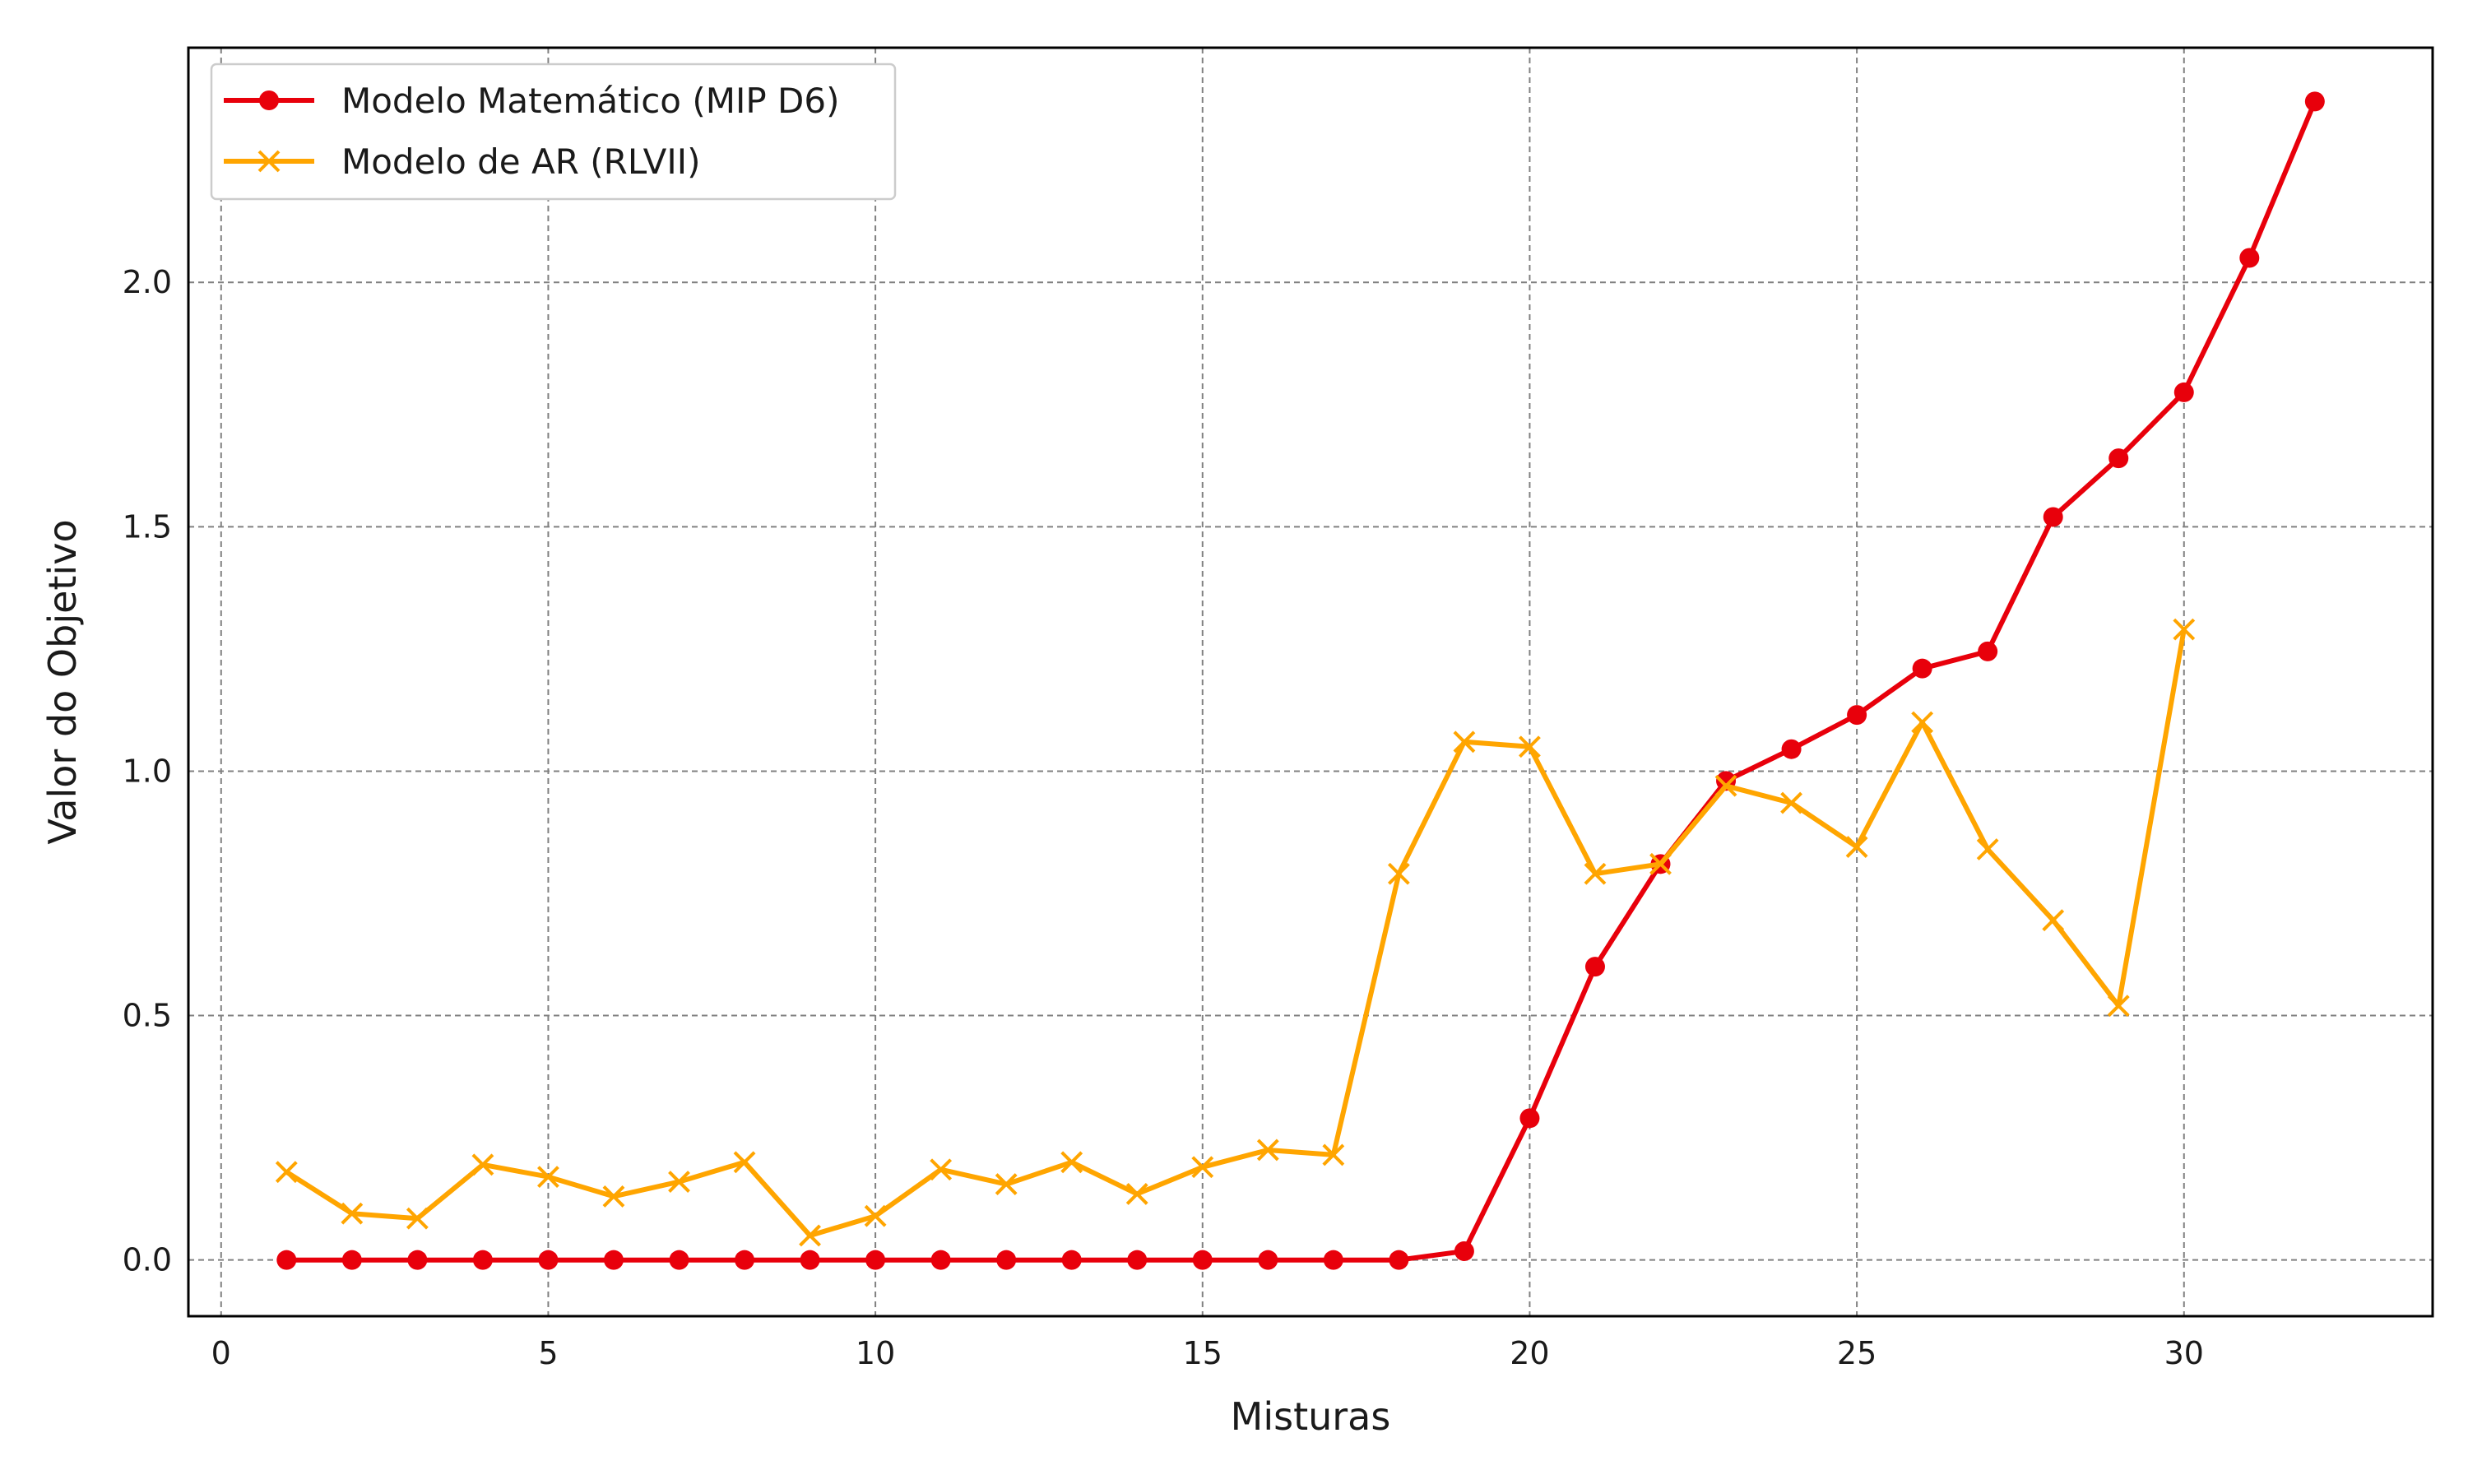 This screenshot has height=1484, width=2468. I want to click on x-tick-label: 5, so click(548, 1353).